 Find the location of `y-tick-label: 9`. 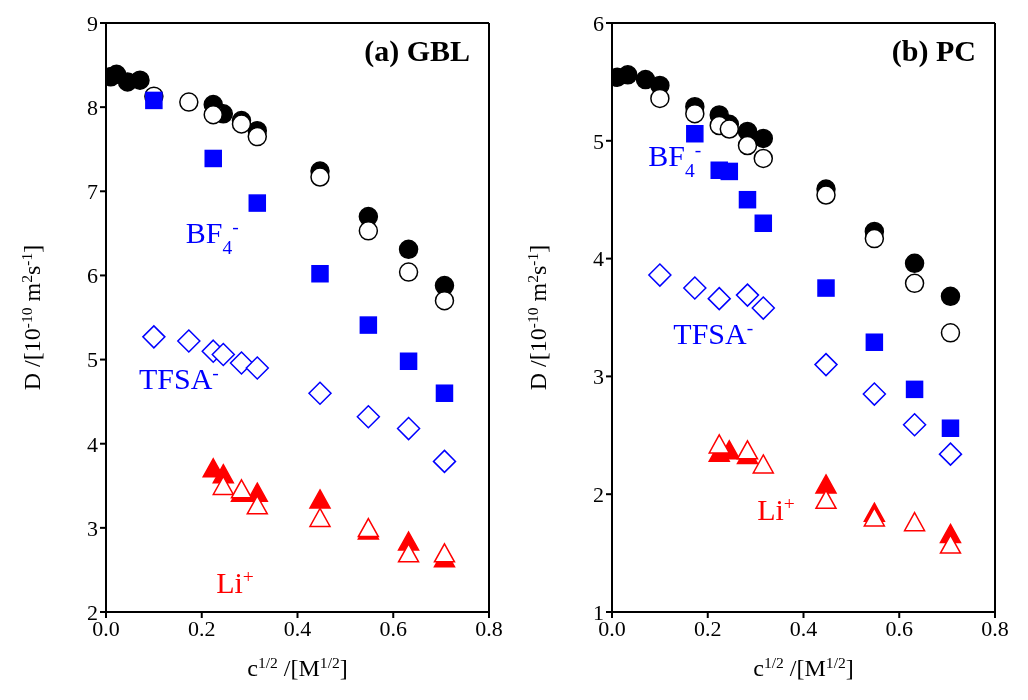

y-tick-label: 9 is located at coordinates (92, 23).